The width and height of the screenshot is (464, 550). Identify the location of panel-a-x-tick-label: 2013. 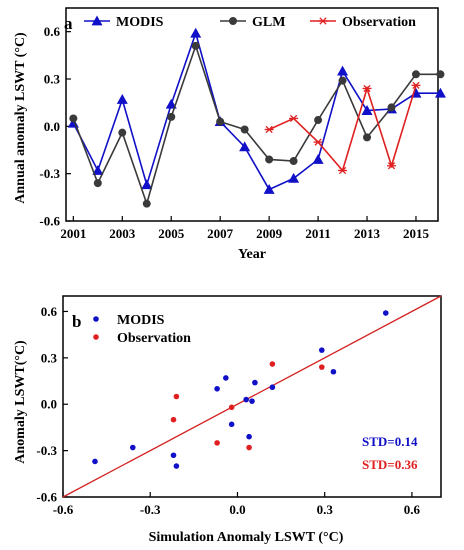
(367, 233).